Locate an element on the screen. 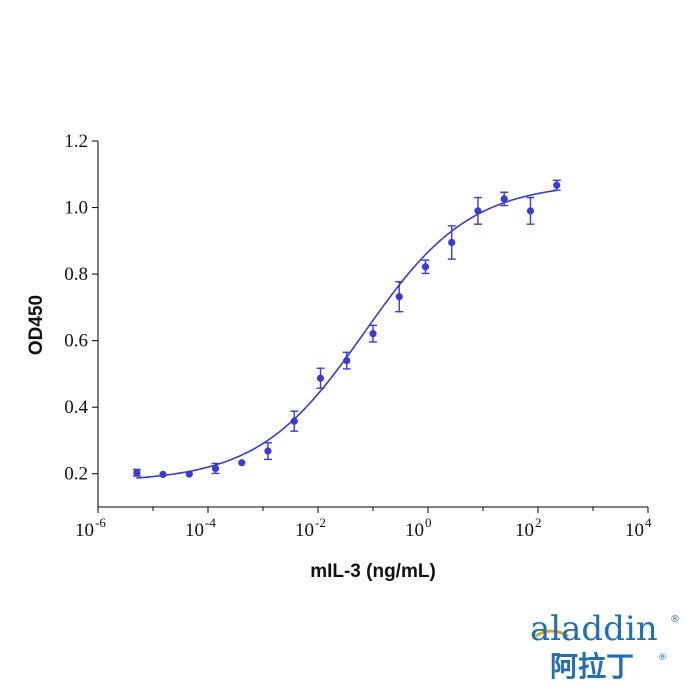  x-tick-exponent: -6 is located at coordinates (100, 522).